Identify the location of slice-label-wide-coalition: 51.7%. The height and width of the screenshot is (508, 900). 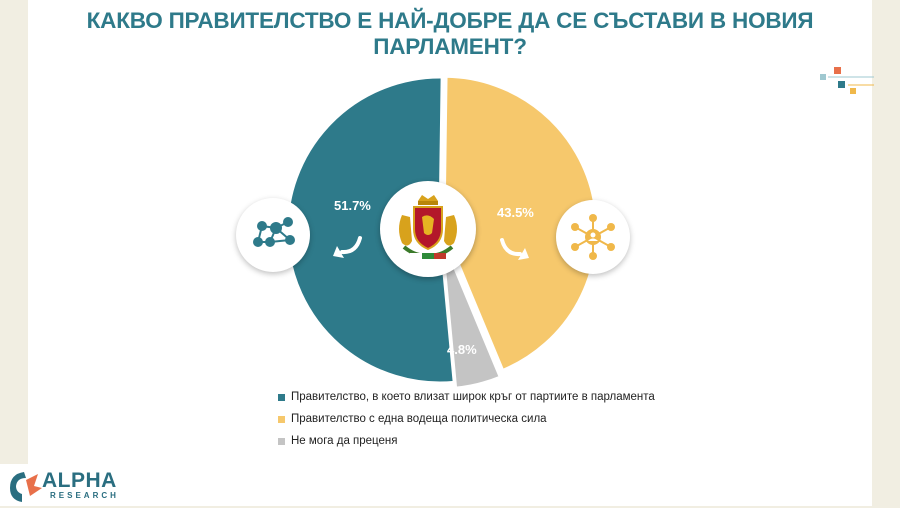
(352, 205).